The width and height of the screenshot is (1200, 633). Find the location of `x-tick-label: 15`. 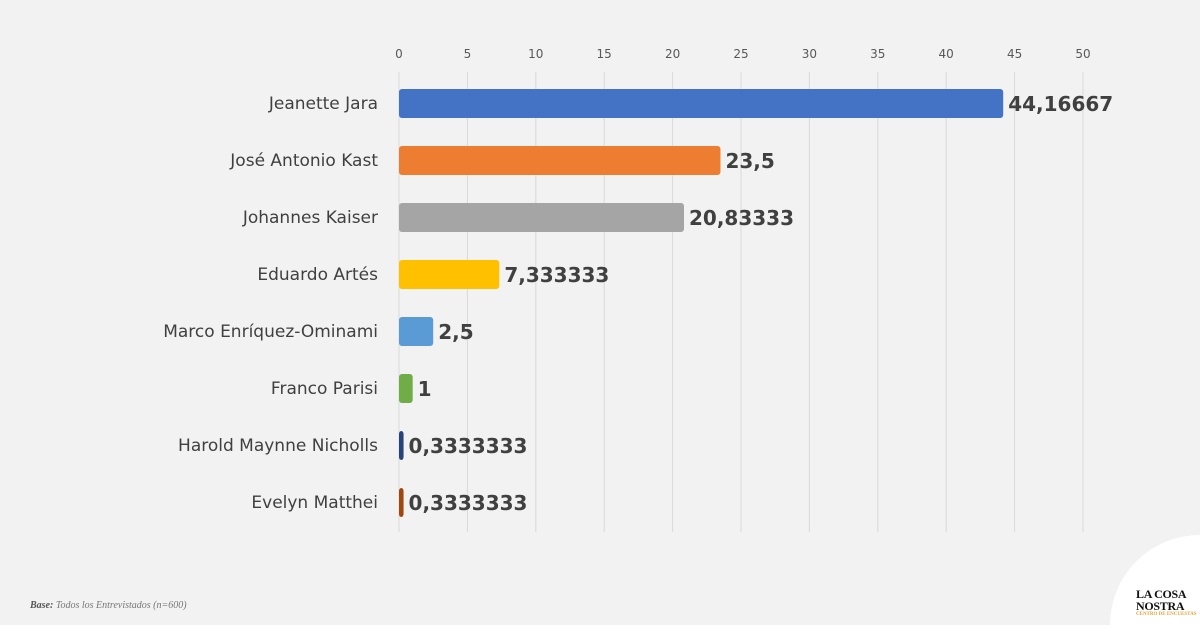

x-tick-label: 15 is located at coordinates (604, 54).